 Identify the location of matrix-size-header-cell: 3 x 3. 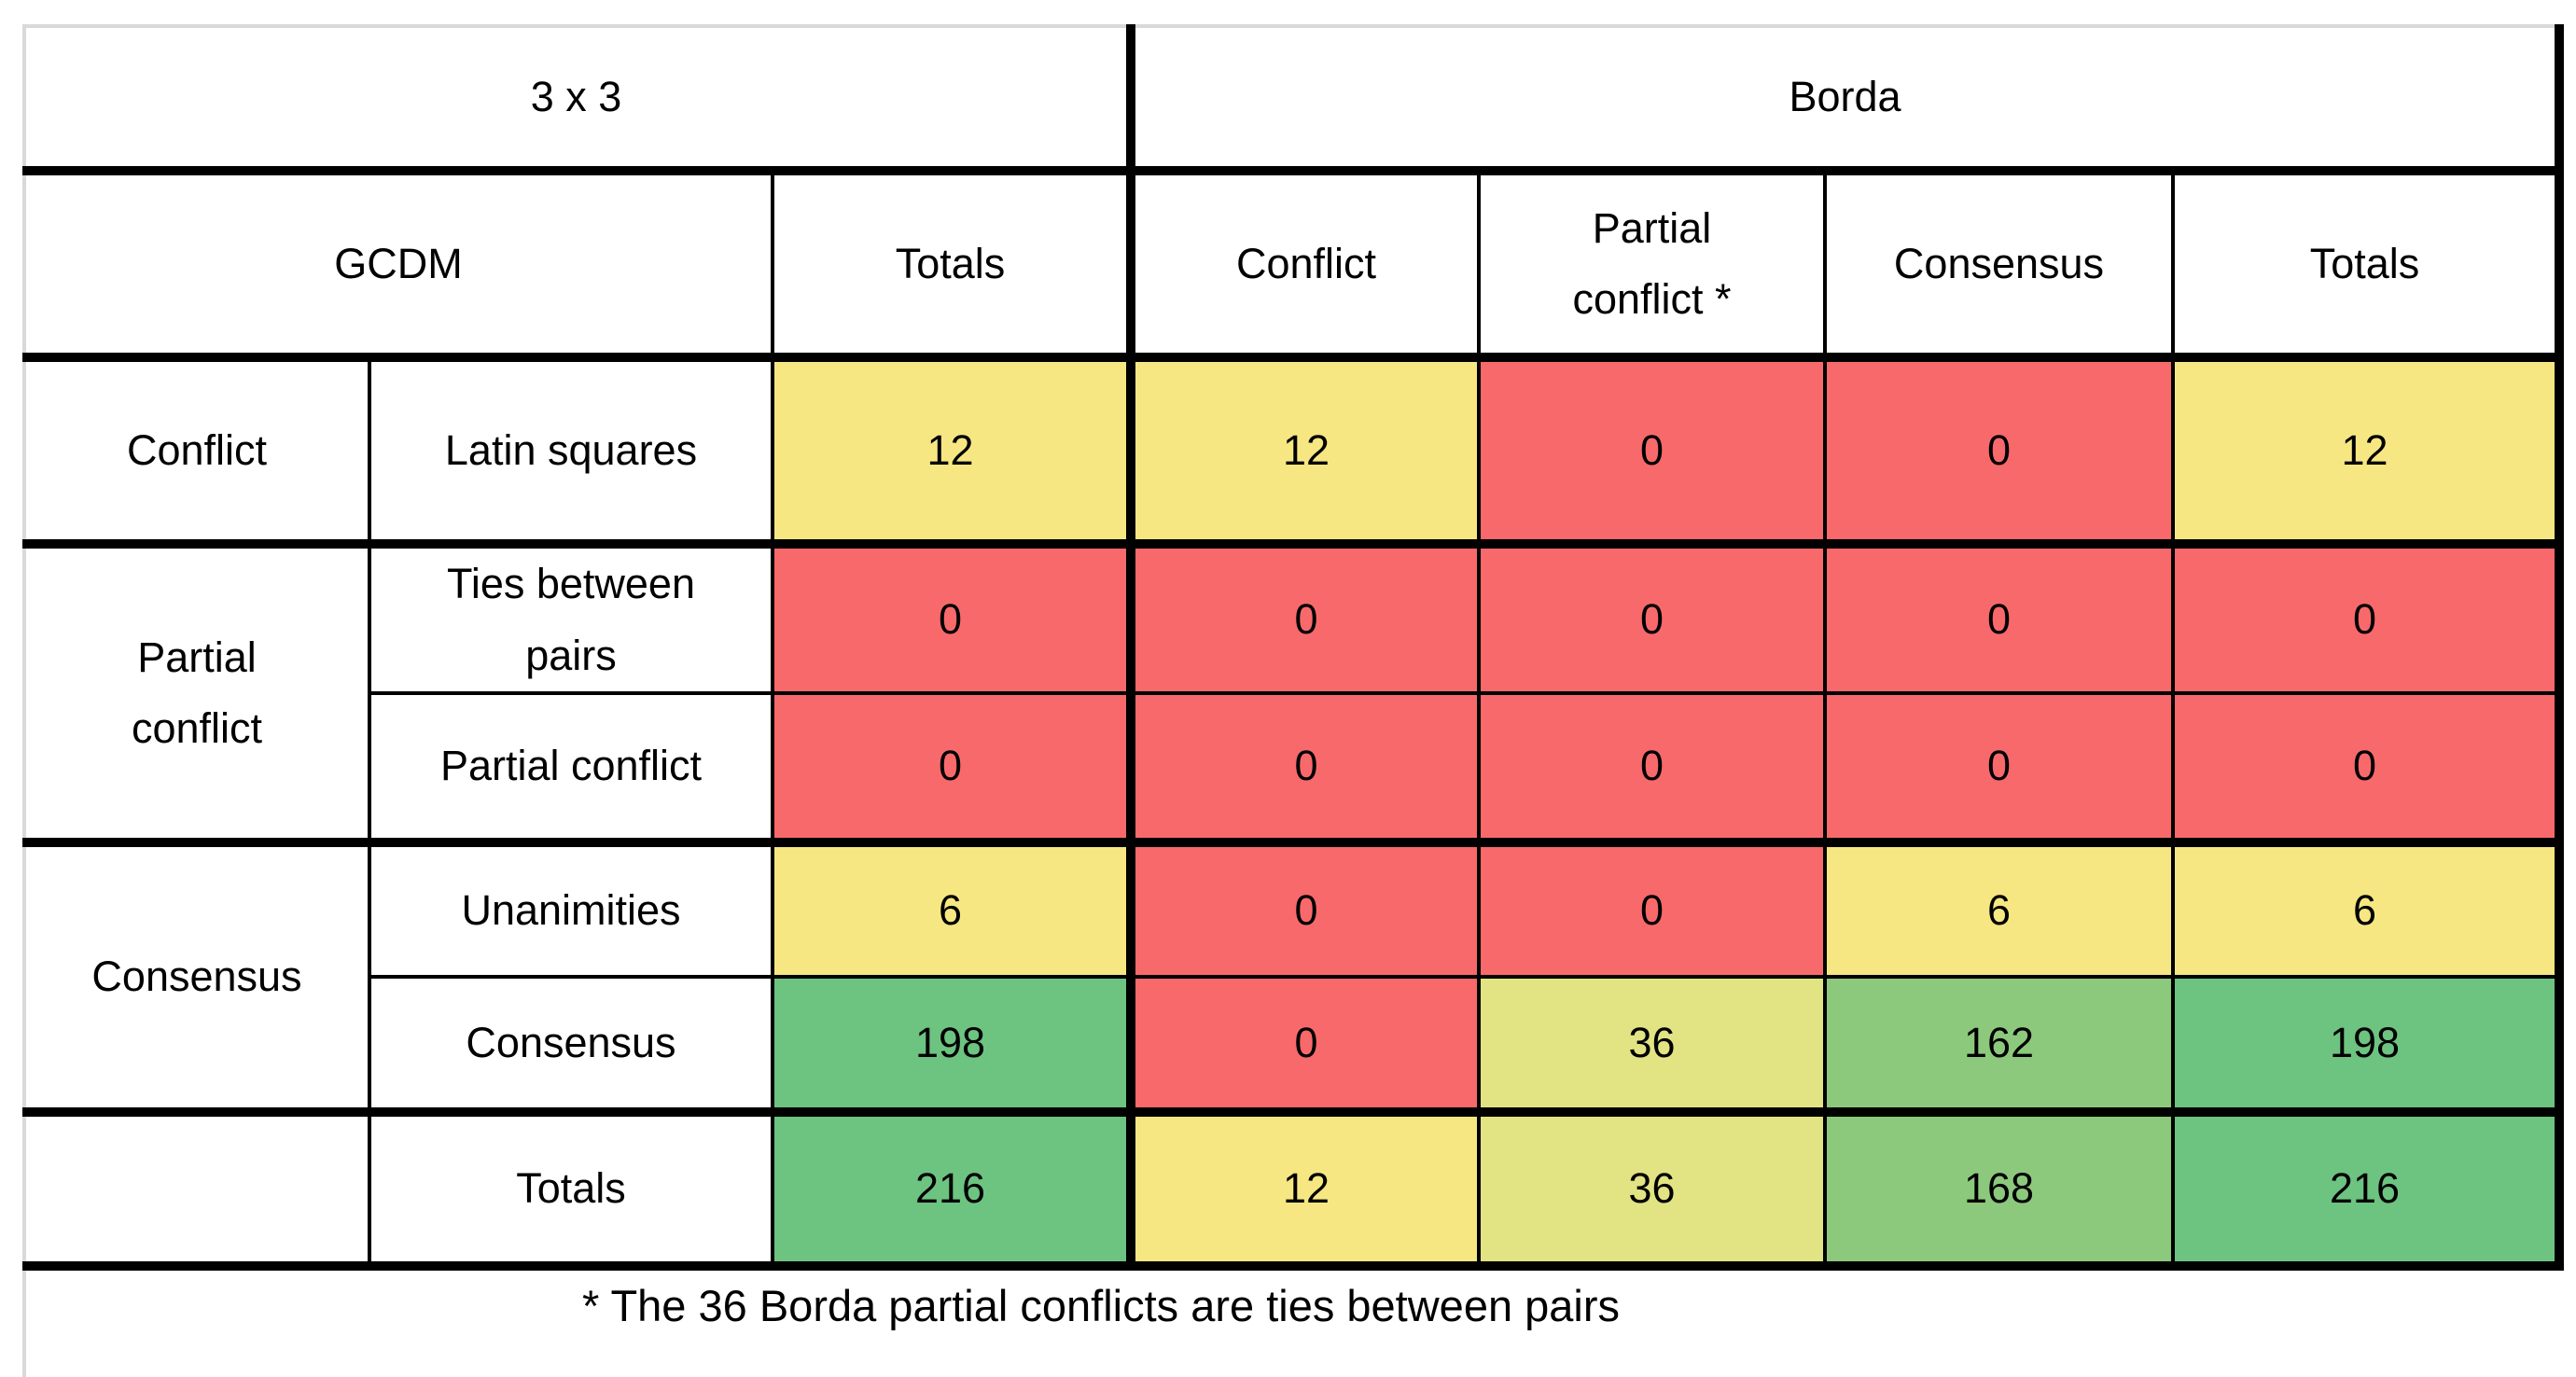
(576, 99).